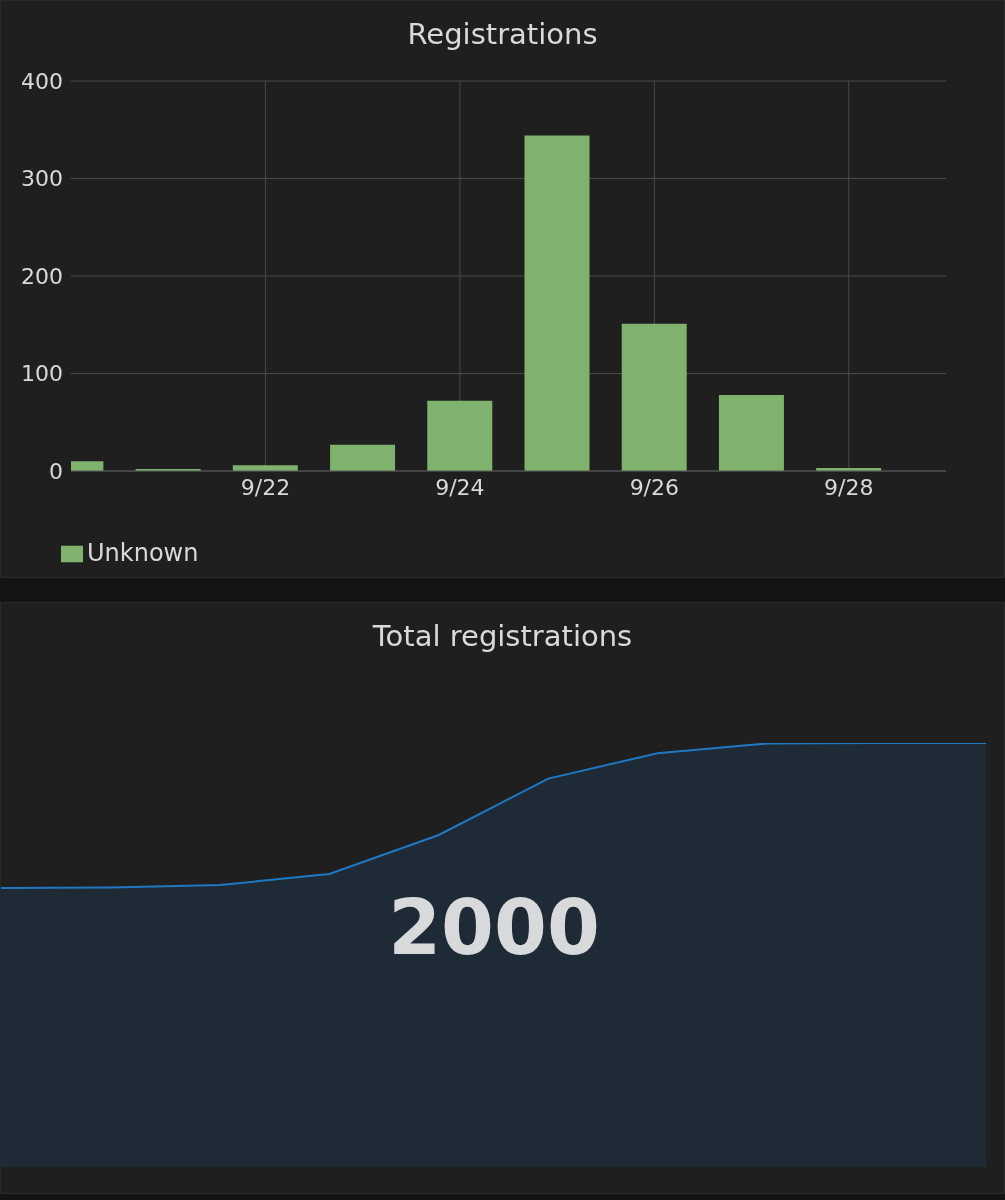 Image resolution: width=1005 pixels, height=1200 pixels. Describe the element at coordinates (460, 487) in the screenshot. I see `x-tick-label: 9/24` at that location.